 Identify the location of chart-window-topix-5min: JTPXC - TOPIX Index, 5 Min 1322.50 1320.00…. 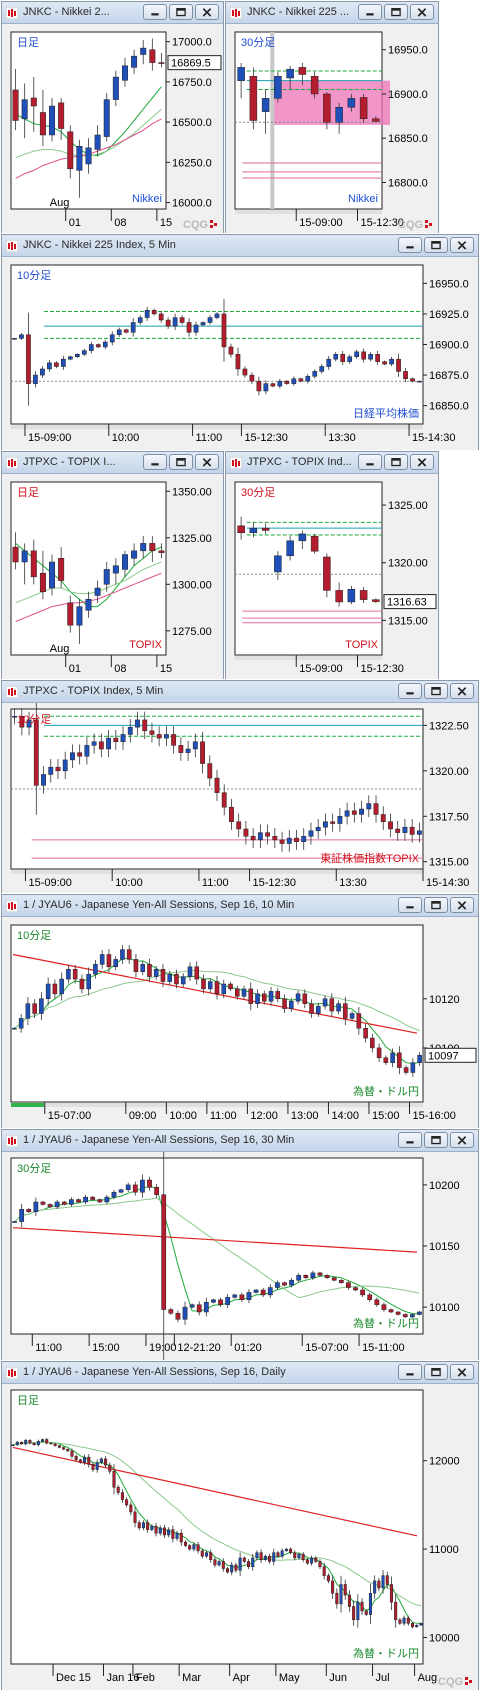
(240, 786).